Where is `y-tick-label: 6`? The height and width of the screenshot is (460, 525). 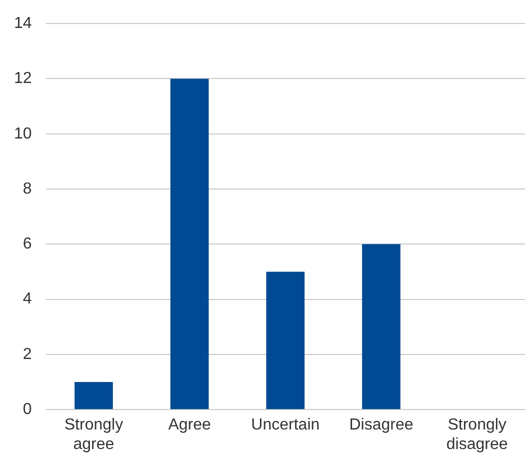
y-tick-label: 6 is located at coordinates (27, 244).